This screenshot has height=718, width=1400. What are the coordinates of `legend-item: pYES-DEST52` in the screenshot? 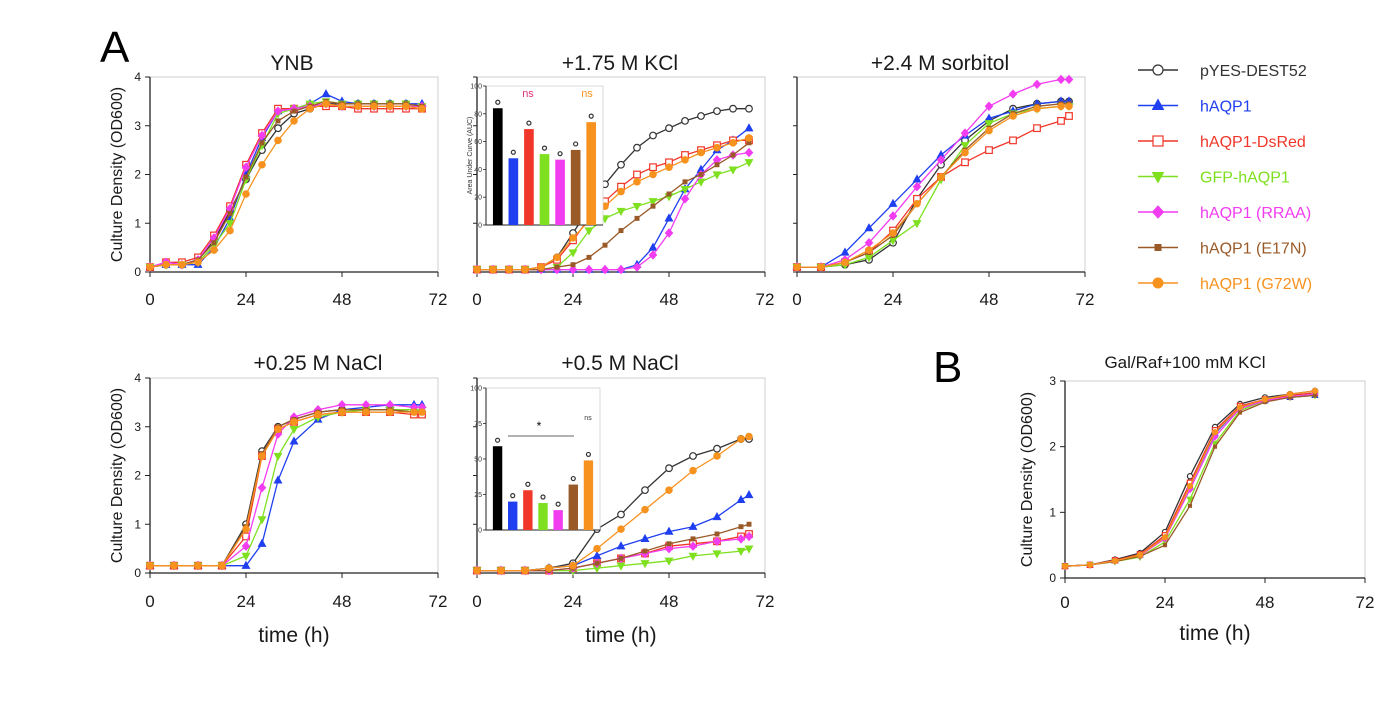 It's located at (1222, 71).